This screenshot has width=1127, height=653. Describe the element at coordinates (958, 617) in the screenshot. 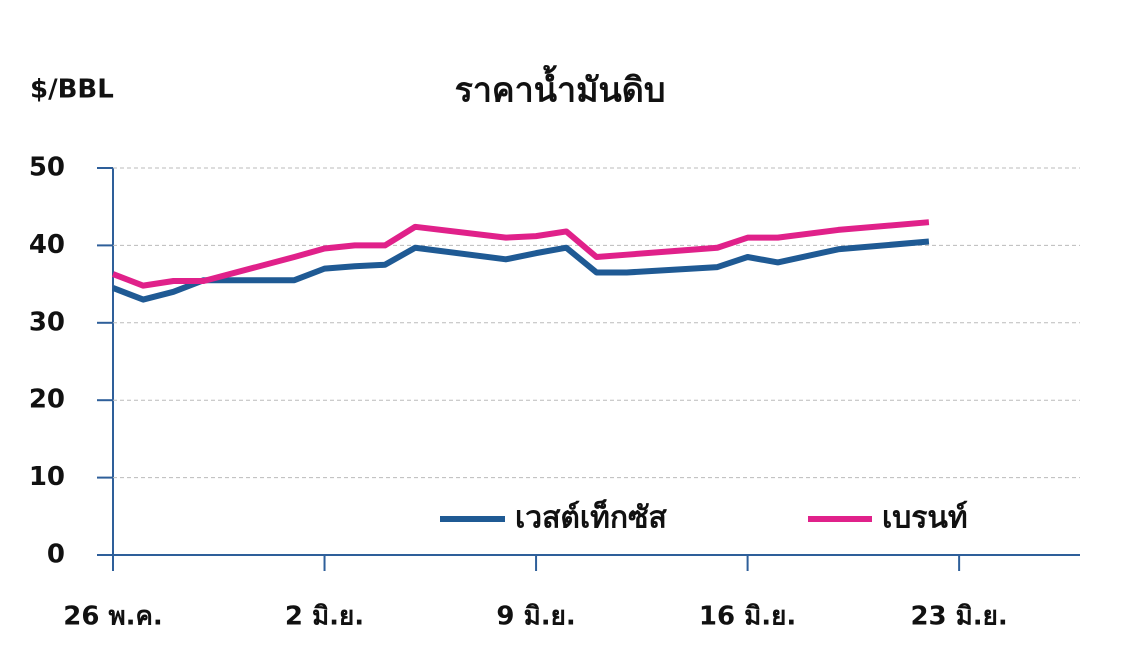

I see `x-tick-label: 23 มิ.ย.` at that location.